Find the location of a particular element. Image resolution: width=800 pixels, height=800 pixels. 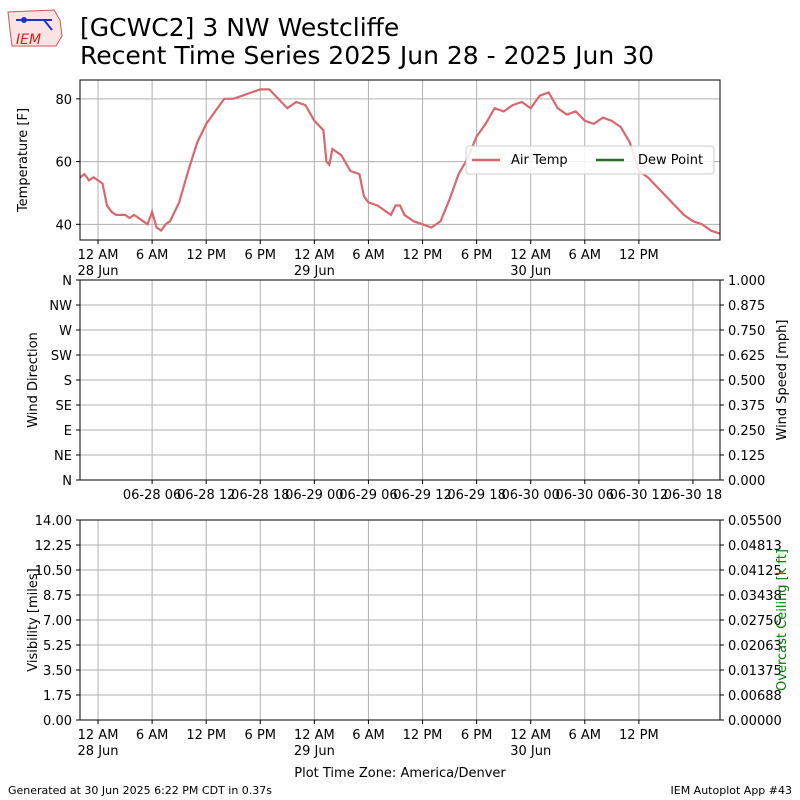

y-axis-label: Temperature [F] is located at coordinates (23, 160).